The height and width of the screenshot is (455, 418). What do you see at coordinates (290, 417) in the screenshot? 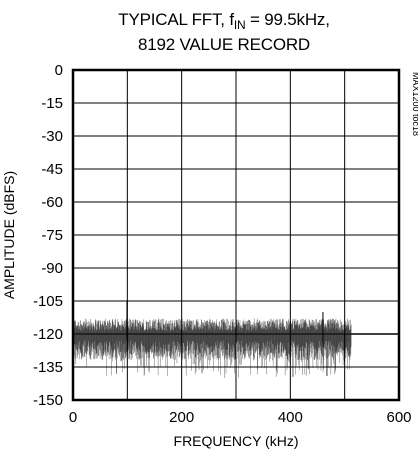
I see `x-tick-label: 400` at bounding box center [290, 417].